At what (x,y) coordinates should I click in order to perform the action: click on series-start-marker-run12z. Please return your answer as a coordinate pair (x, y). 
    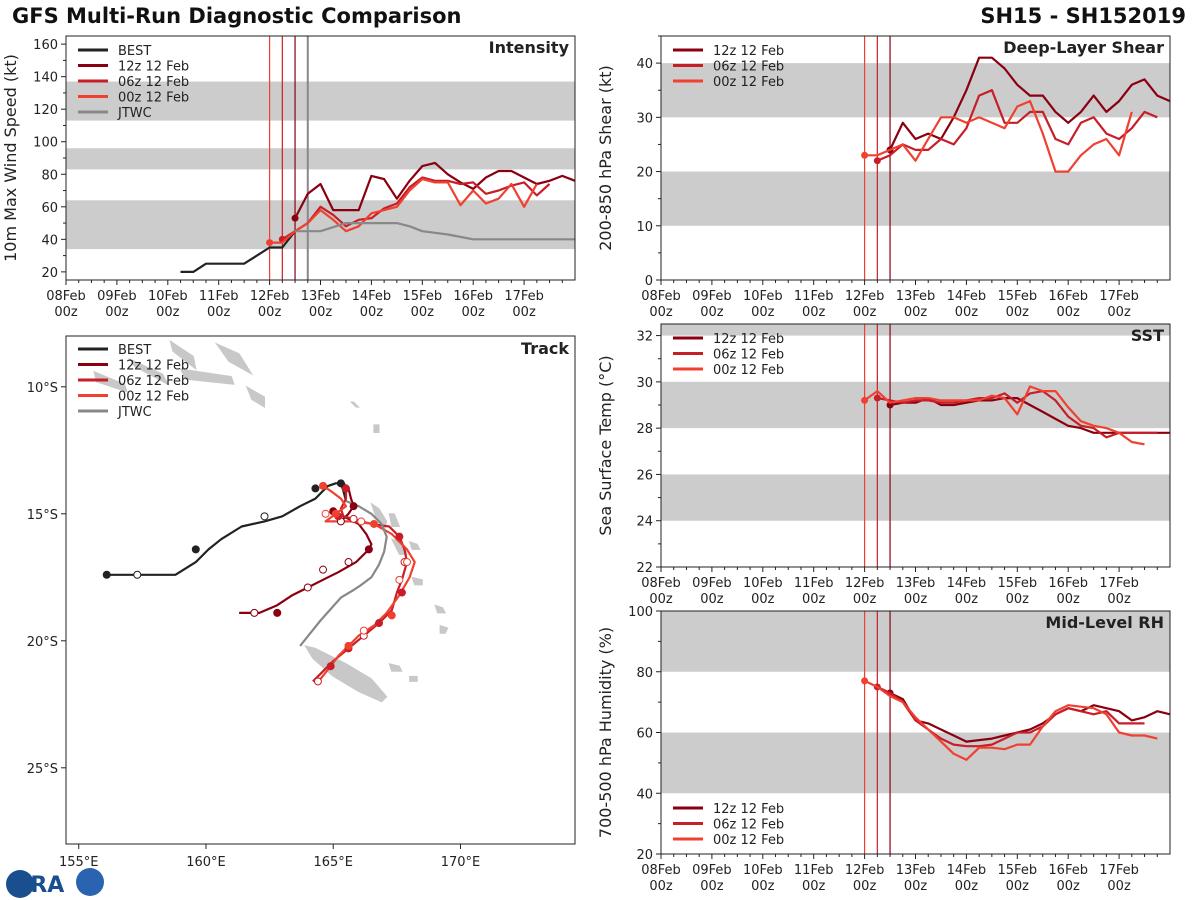
    Looking at the image, I should click on (295, 218).